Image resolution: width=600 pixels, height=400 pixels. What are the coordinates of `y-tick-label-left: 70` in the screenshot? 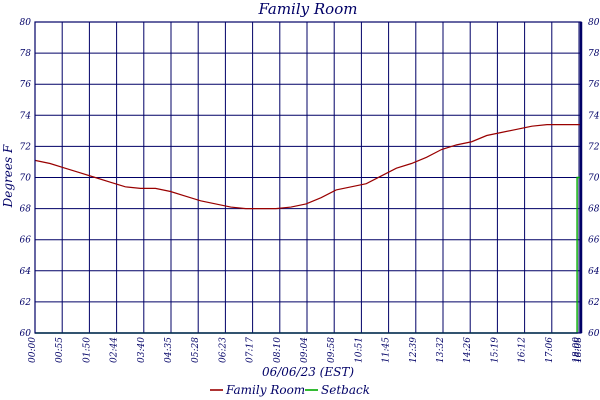 It's located at (26, 179).